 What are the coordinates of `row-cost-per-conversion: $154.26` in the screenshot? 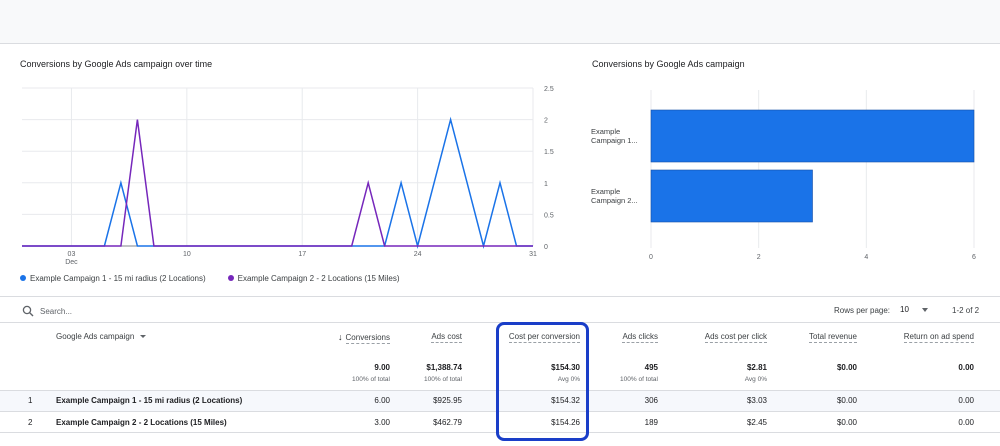 It's located at (565, 422).